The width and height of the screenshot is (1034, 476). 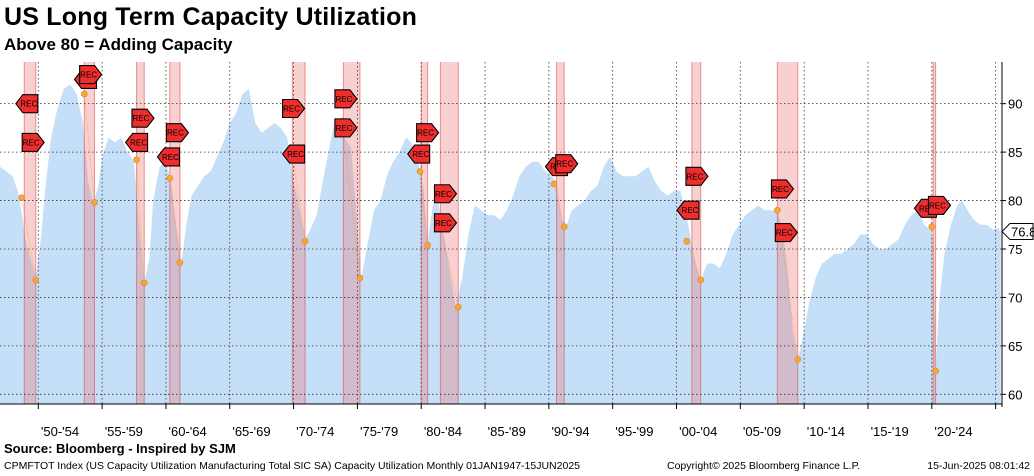 I want to click on x-tick-label: '50-'54, so click(x=60, y=431).